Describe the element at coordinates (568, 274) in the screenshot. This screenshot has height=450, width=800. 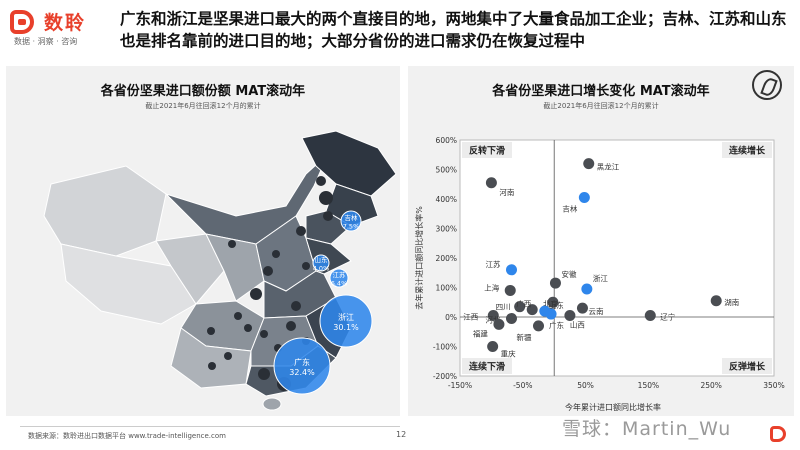
I see `point-label: 安徽` at that location.